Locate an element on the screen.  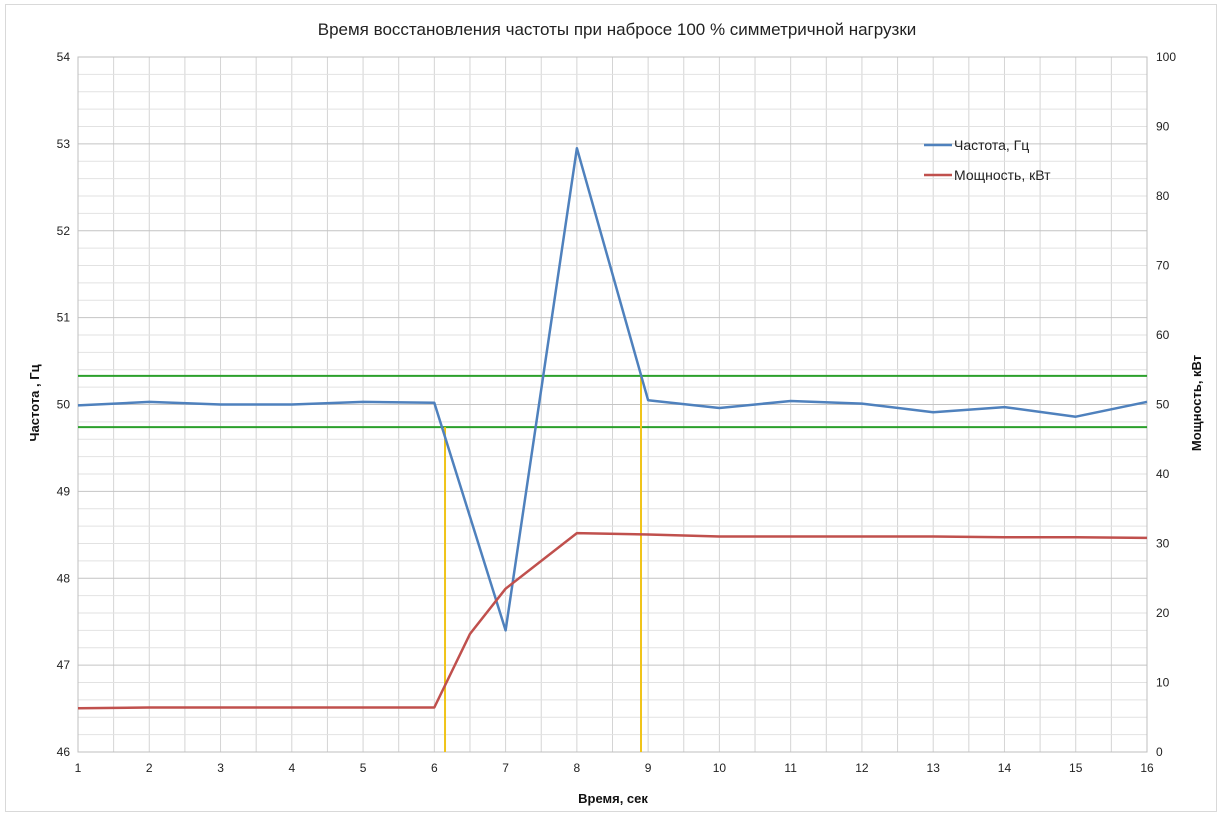
y-left-tick-label: 49 is located at coordinates (64, 491).